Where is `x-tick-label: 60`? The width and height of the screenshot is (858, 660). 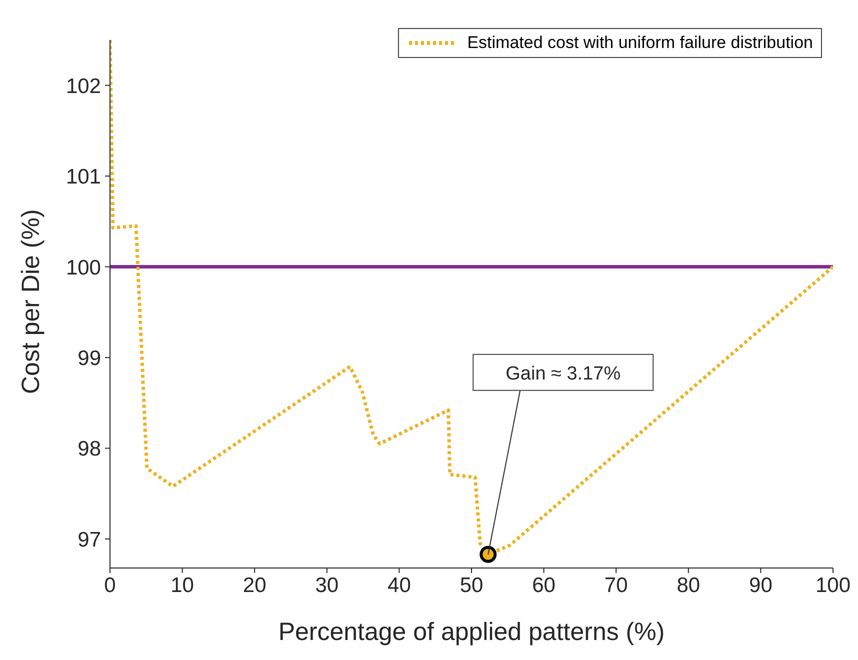 x-tick-label: 60 is located at coordinates (544, 585).